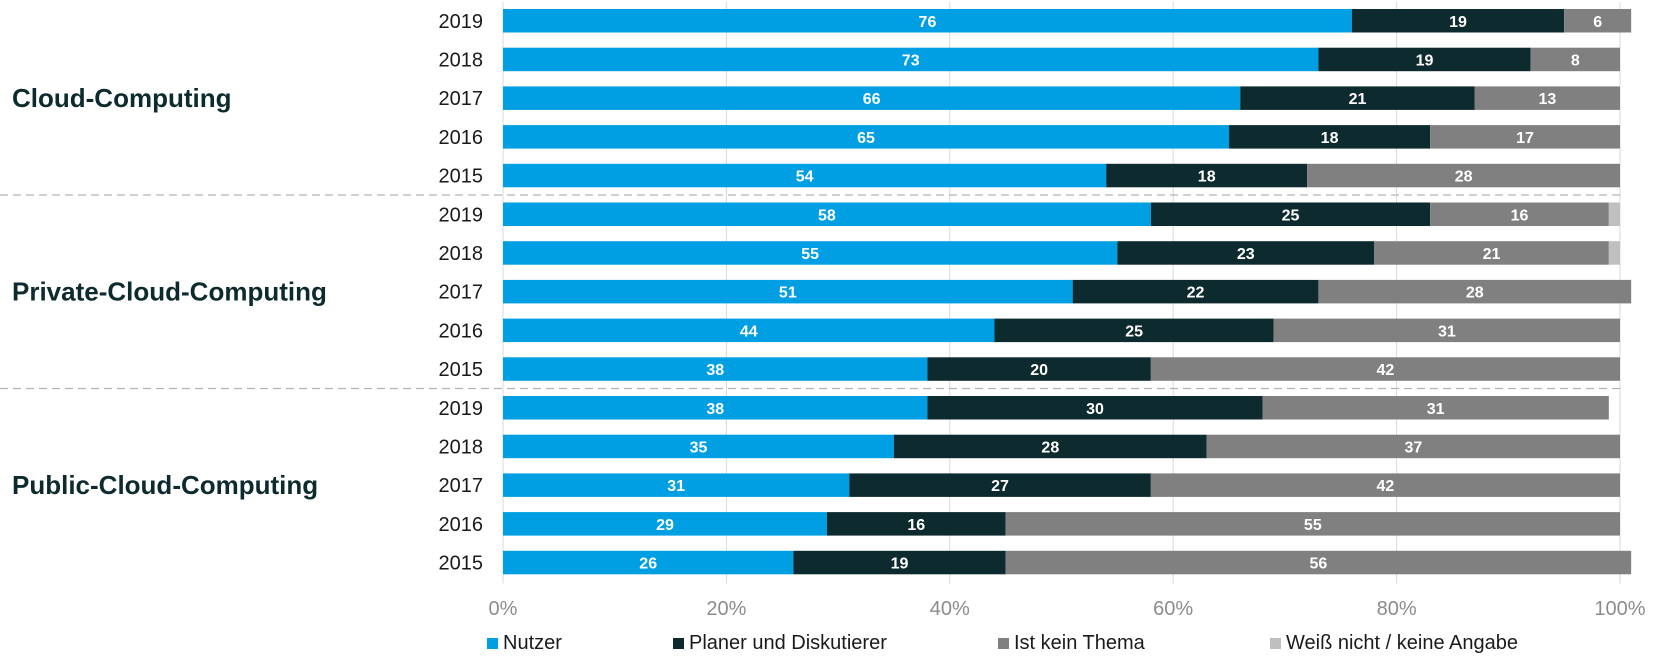 This screenshot has height=658, width=1663. Describe the element at coordinates (726, 609) in the screenshot. I see `x-tick-label: 20%` at that location.